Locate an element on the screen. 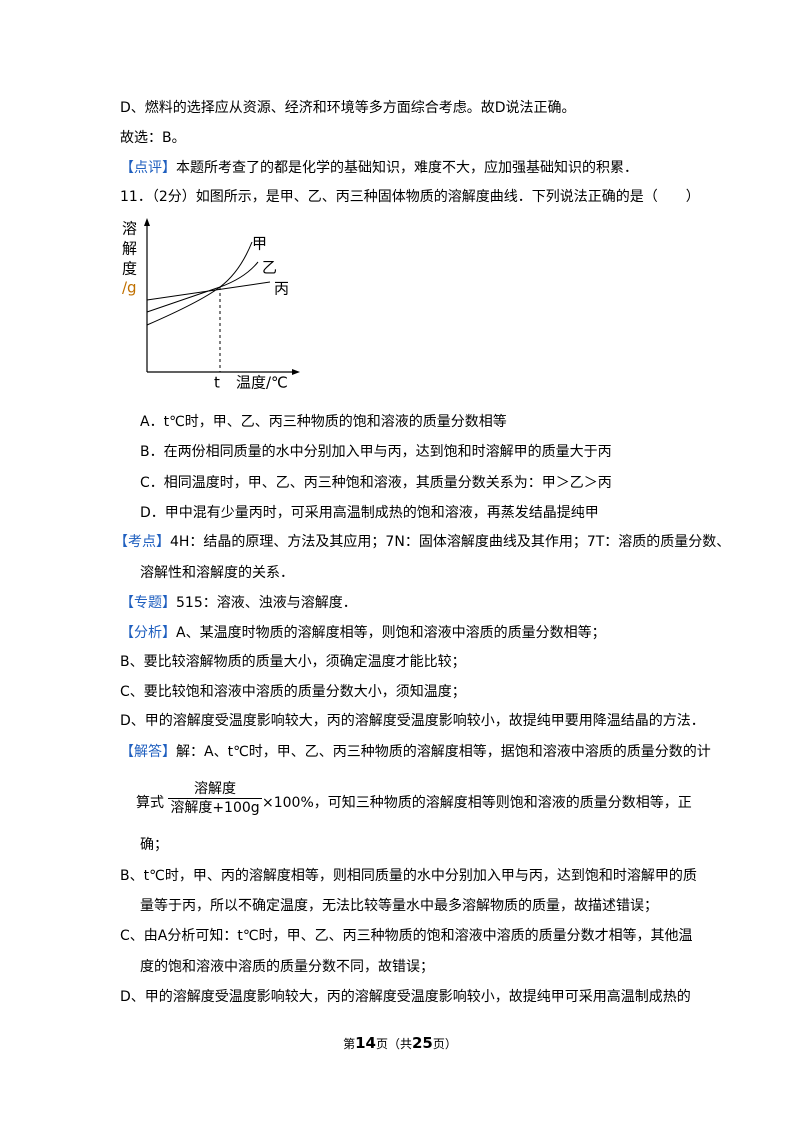  text: 本题所考查了的都是化学的基础知识，难度不大，应加强基础知识的积累． is located at coordinates (407, 168).